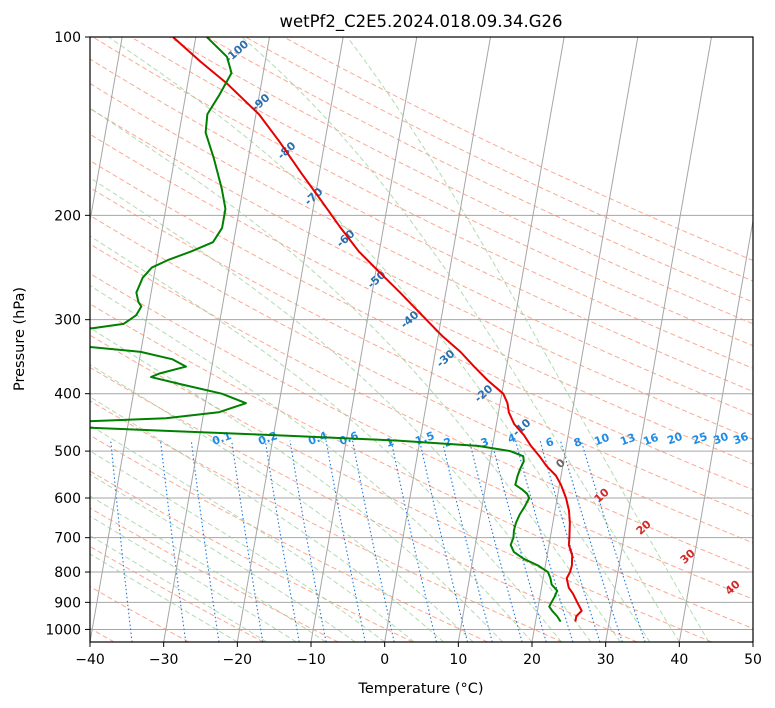 Image resolution: width=775 pixels, height=708 pixels. Describe the element at coordinates (311, 660) in the screenshot. I see `x-tick-label: −10` at that location.